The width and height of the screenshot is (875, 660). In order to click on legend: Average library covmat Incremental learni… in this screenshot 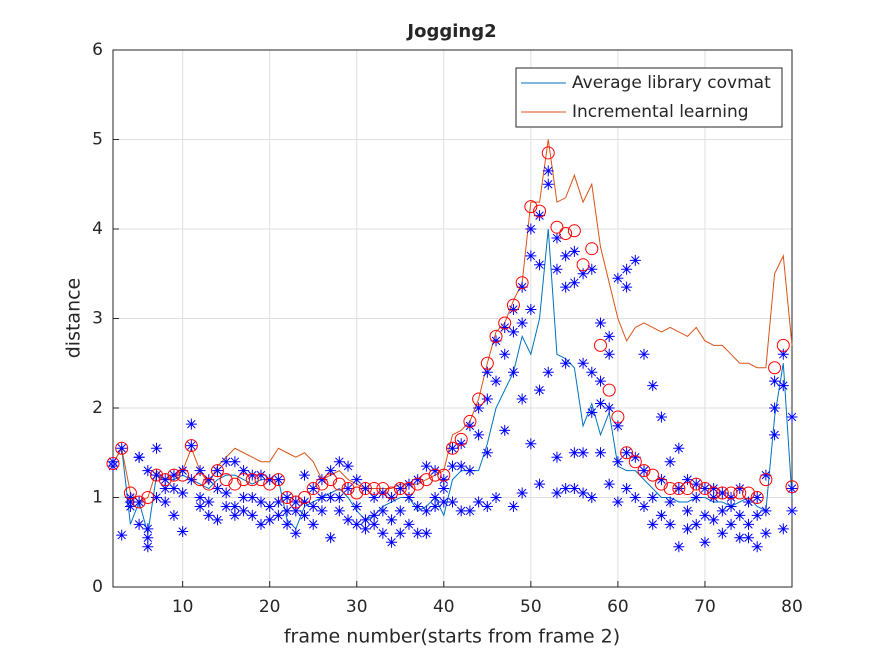, I will do `click(649, 97)`.